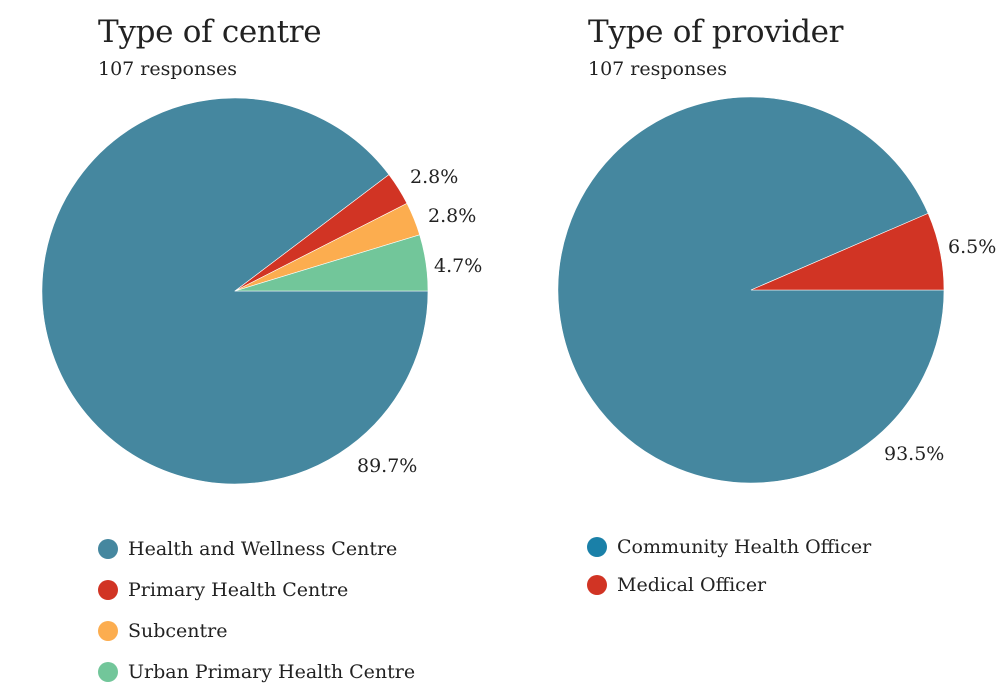 The width and height of the screenshot is (1008, 693). What do you see at coordinates (256, 630) in the screenshot?
I see `legend-item: Subcentre` at bounding box center [256, 630].